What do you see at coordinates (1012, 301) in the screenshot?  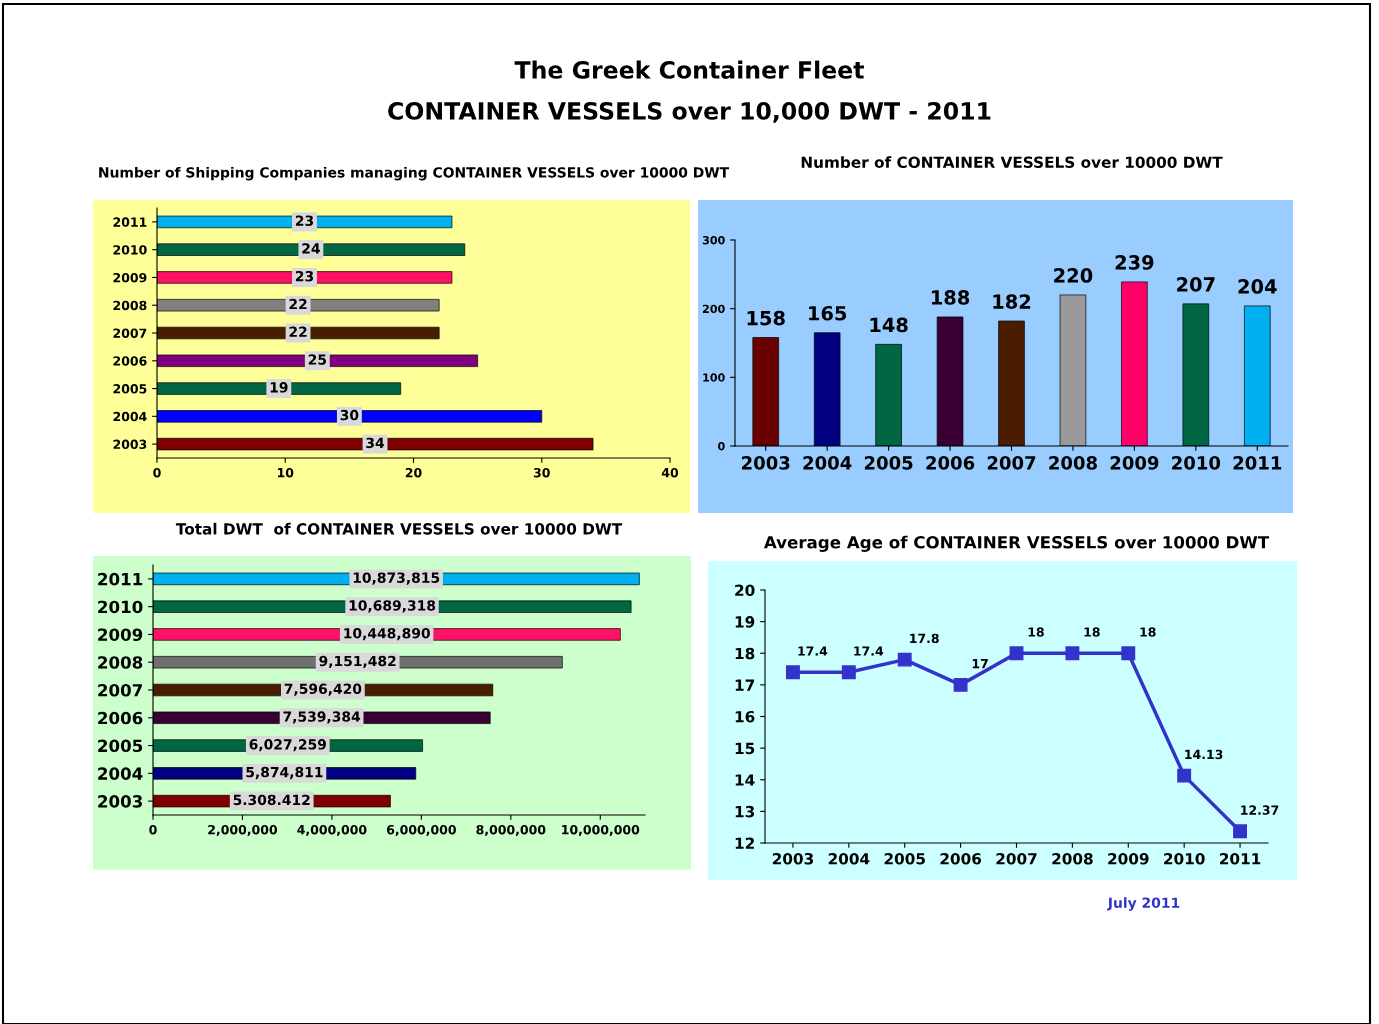 I see `data-label: 182` at bounding box center [1012, 301].